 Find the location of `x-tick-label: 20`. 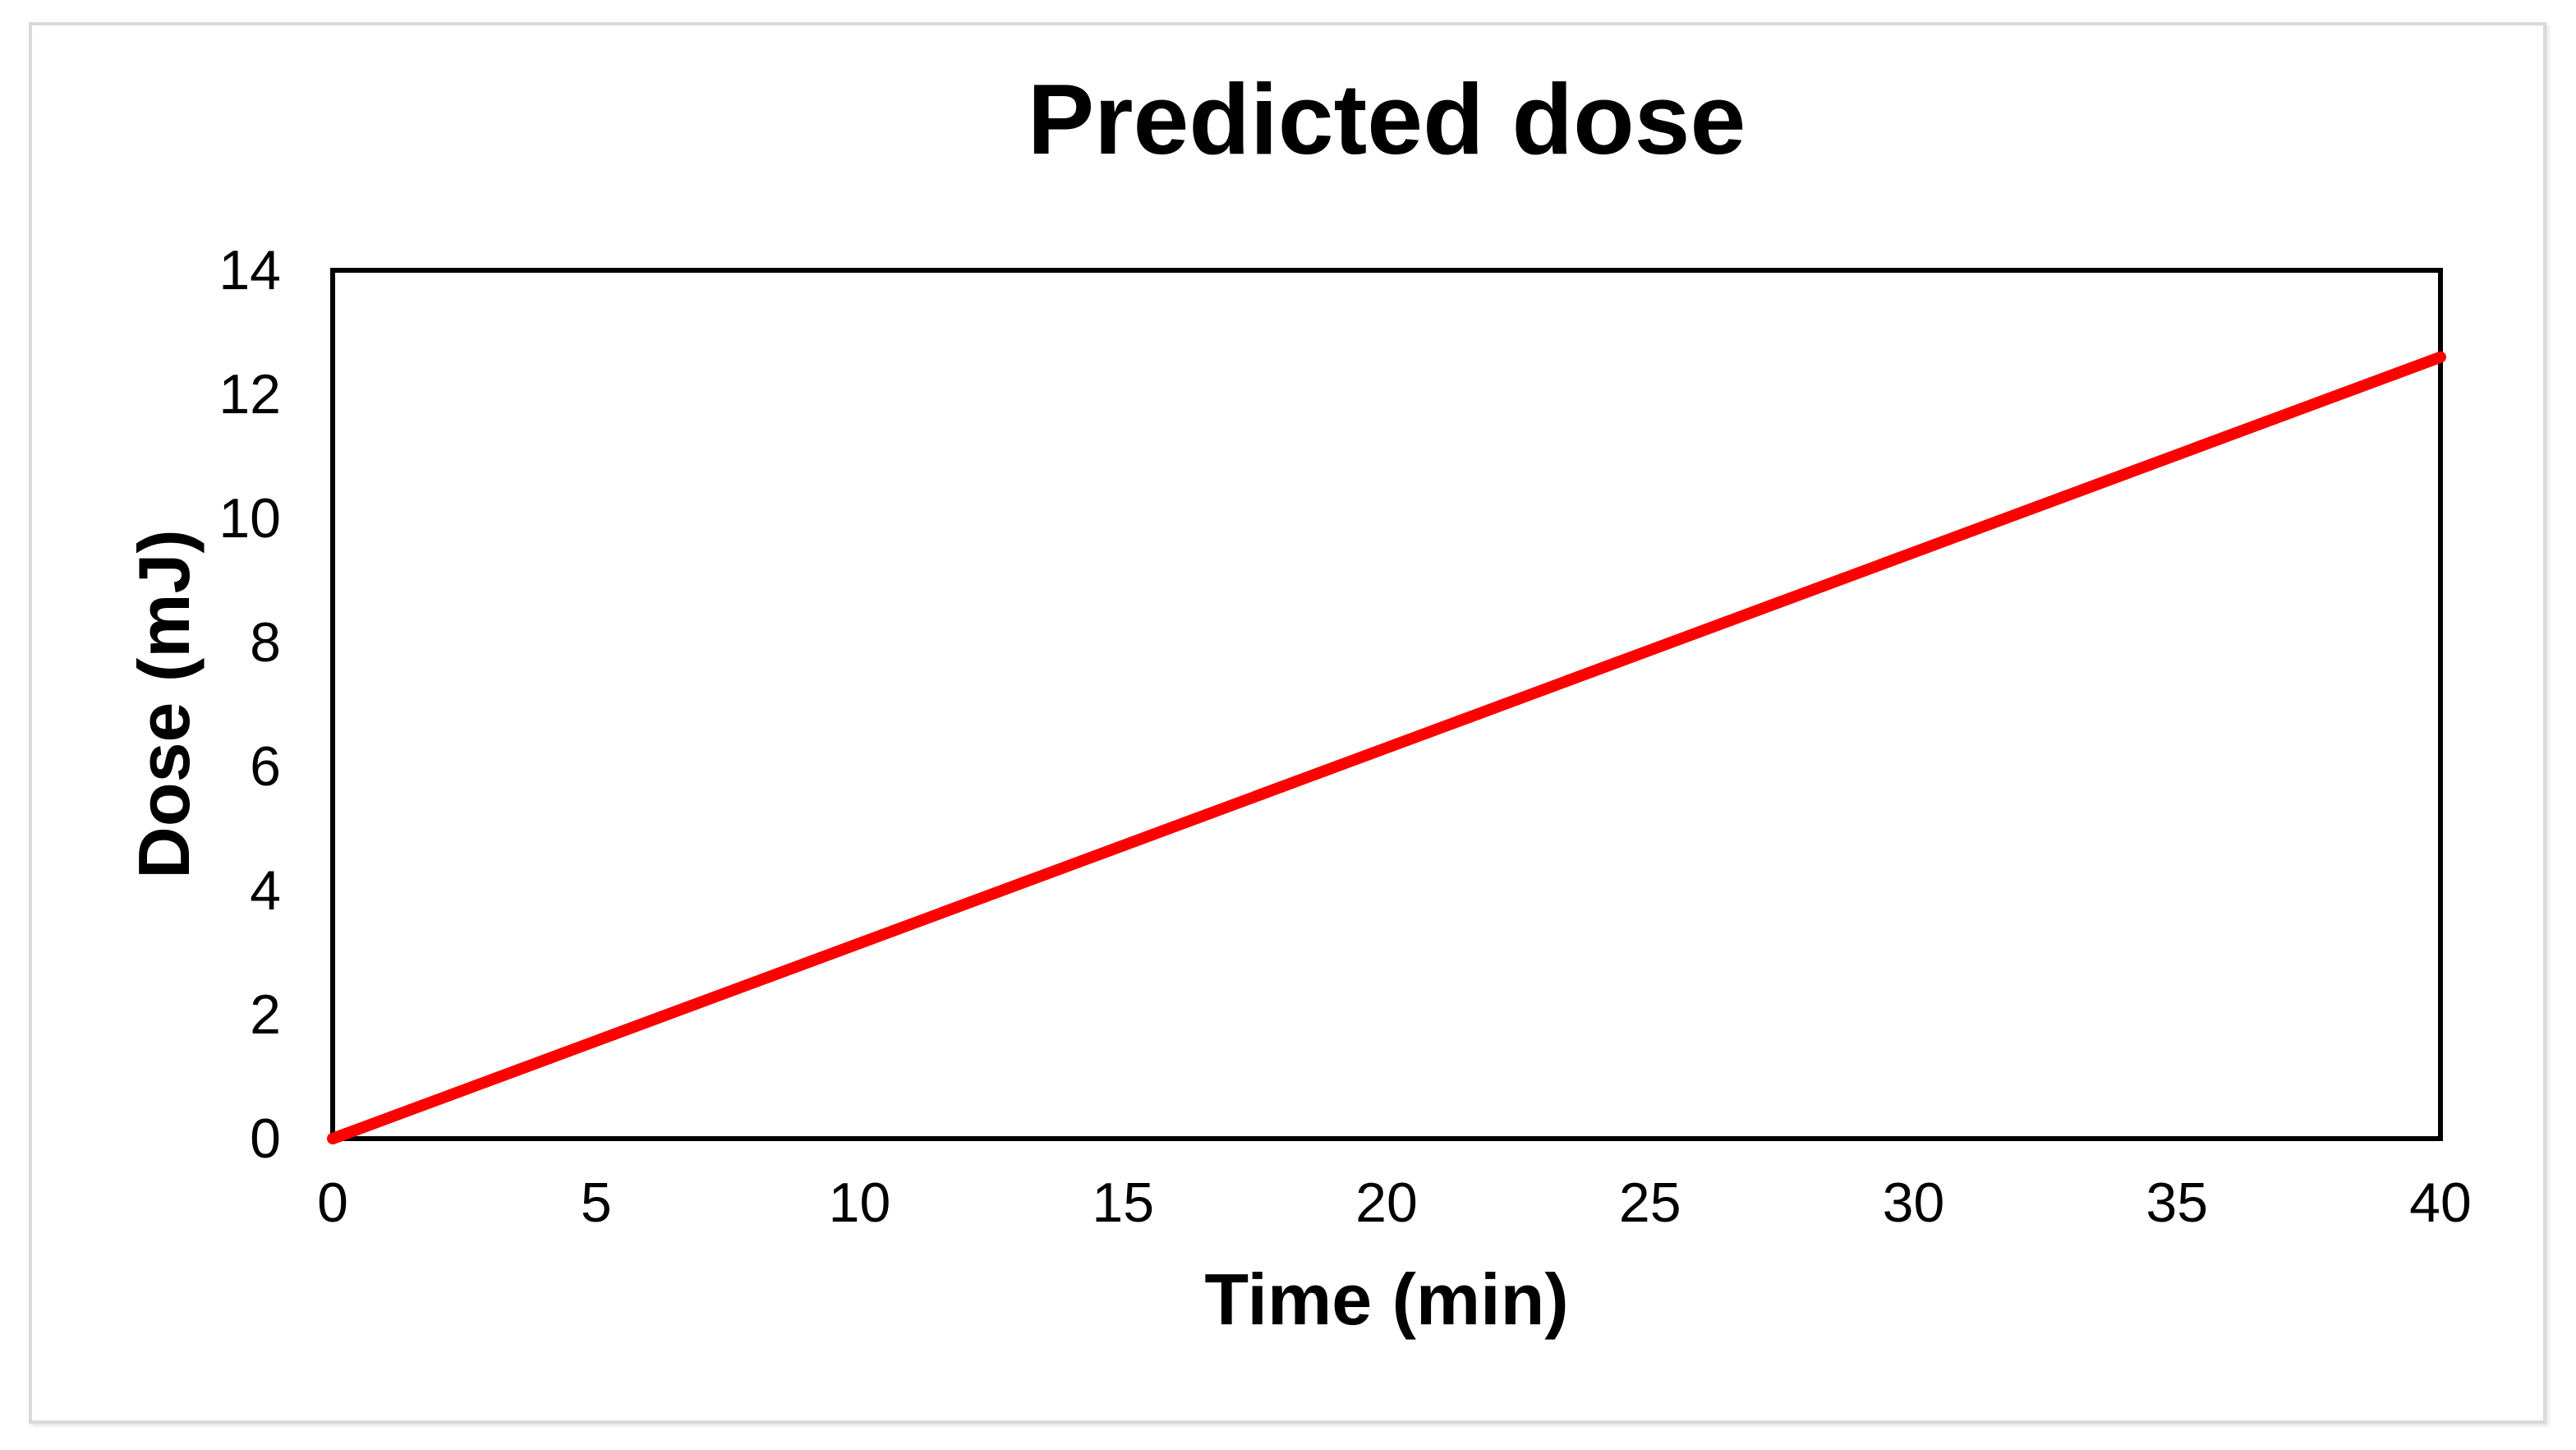

x-tick-label: 20 is located at coordinates (1386, 1203).